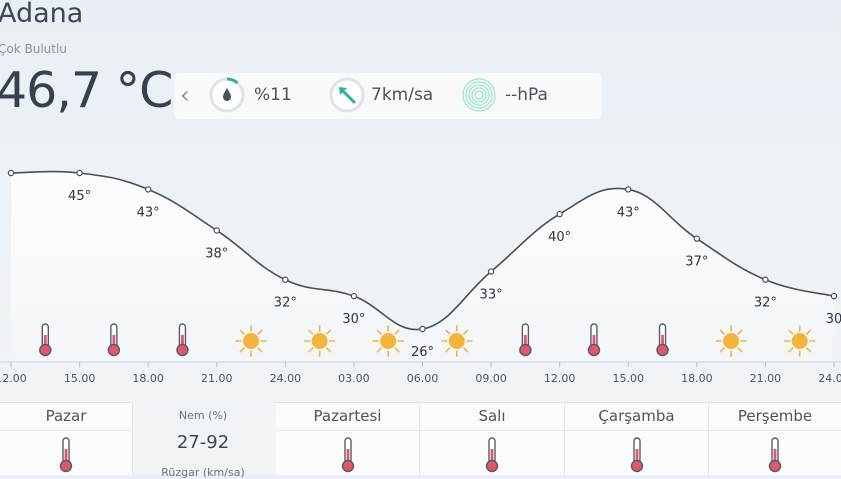 This screenshot has height=479, width=841. What do you see at coordinates (696, 262) in the screenshot?
I see `data-label: 37°` at bounding box center [696, 262].